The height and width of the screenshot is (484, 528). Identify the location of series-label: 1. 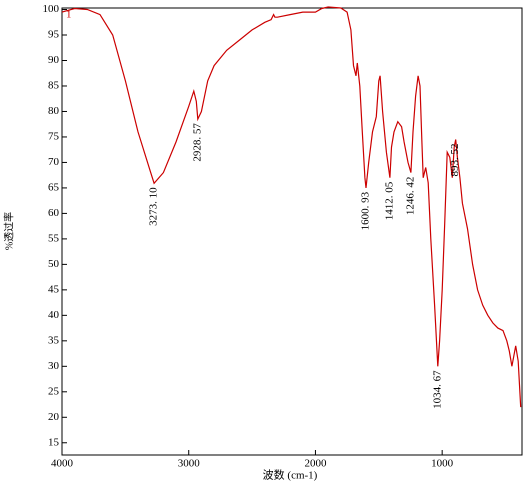
(69, 15).